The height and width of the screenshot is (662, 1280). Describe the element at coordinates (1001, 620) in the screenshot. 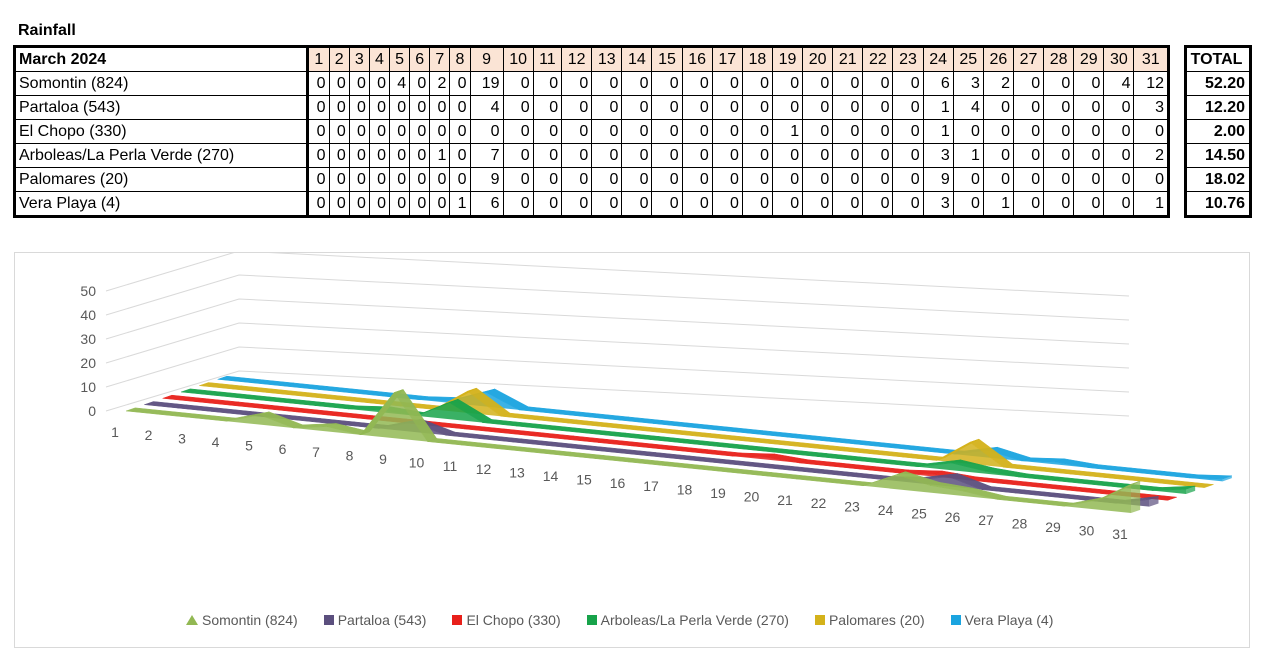

I see `legend-item: Vera Playa (4)` at that location.